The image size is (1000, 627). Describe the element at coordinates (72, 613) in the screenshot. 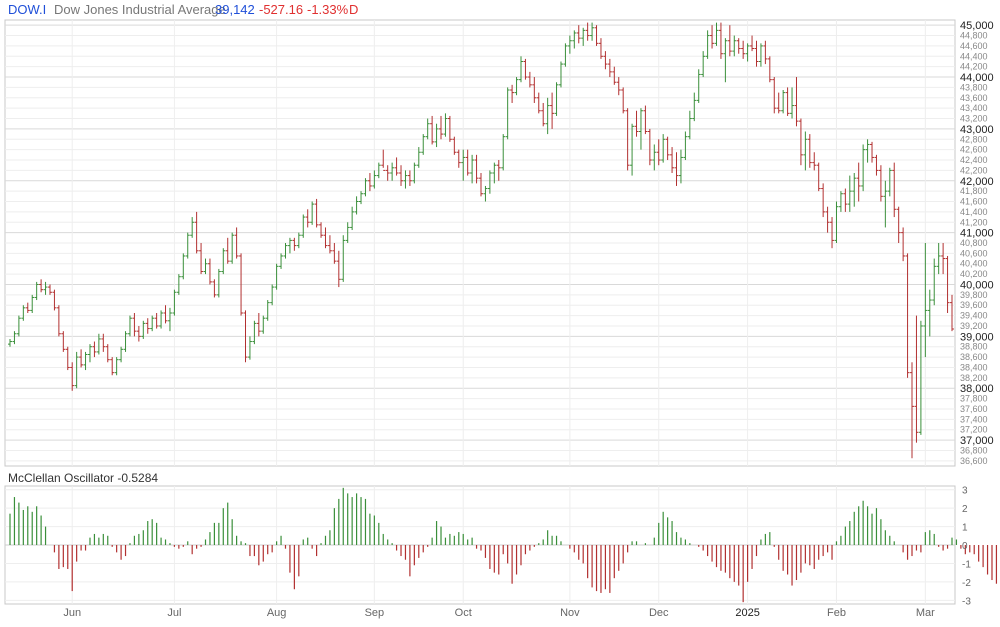

I see `x-tick-label: Jun` at that location.